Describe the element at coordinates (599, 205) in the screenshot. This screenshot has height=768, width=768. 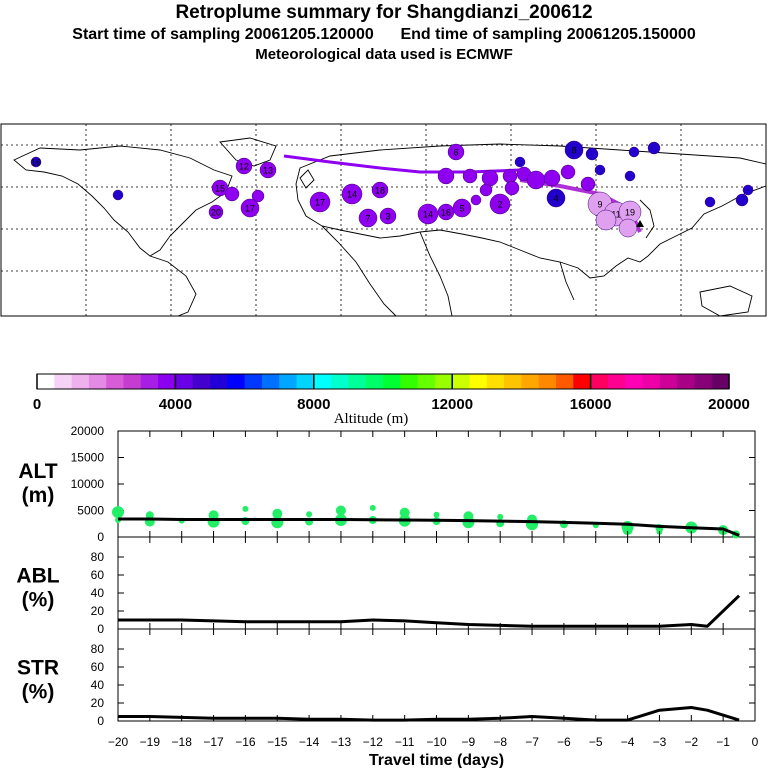
I see `plume-circle-label: 9` at that location.